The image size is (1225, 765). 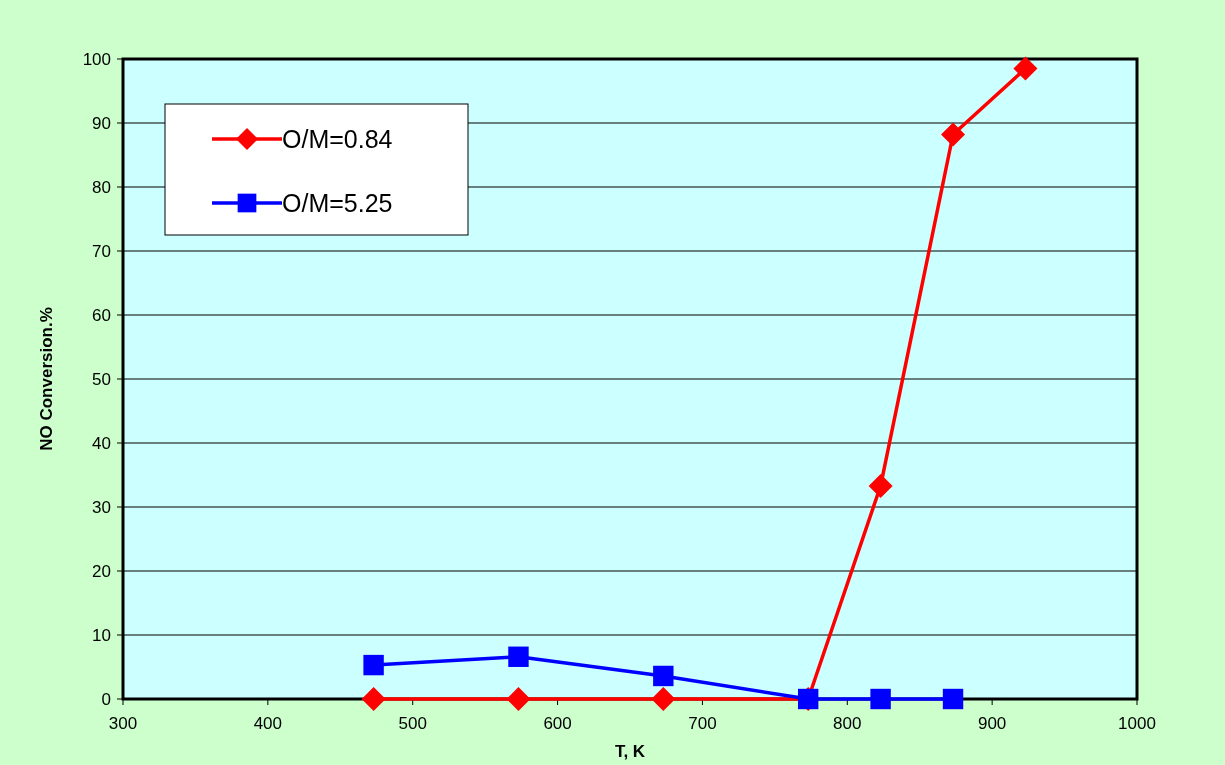 I want to click on y-tick-label: 20, so click(x=101, y=571).